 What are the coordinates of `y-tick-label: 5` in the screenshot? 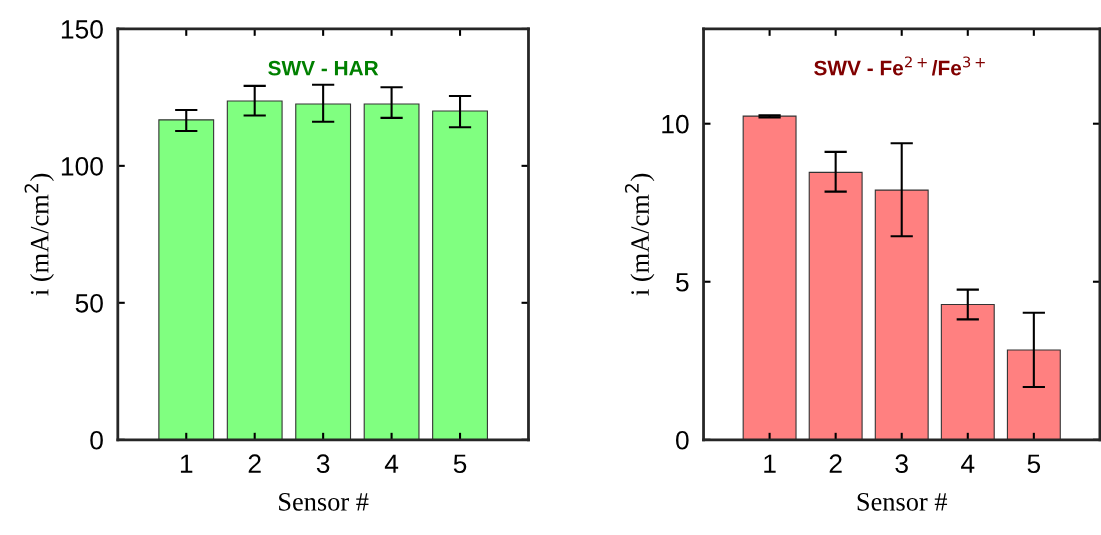 It's located at (682, 282).